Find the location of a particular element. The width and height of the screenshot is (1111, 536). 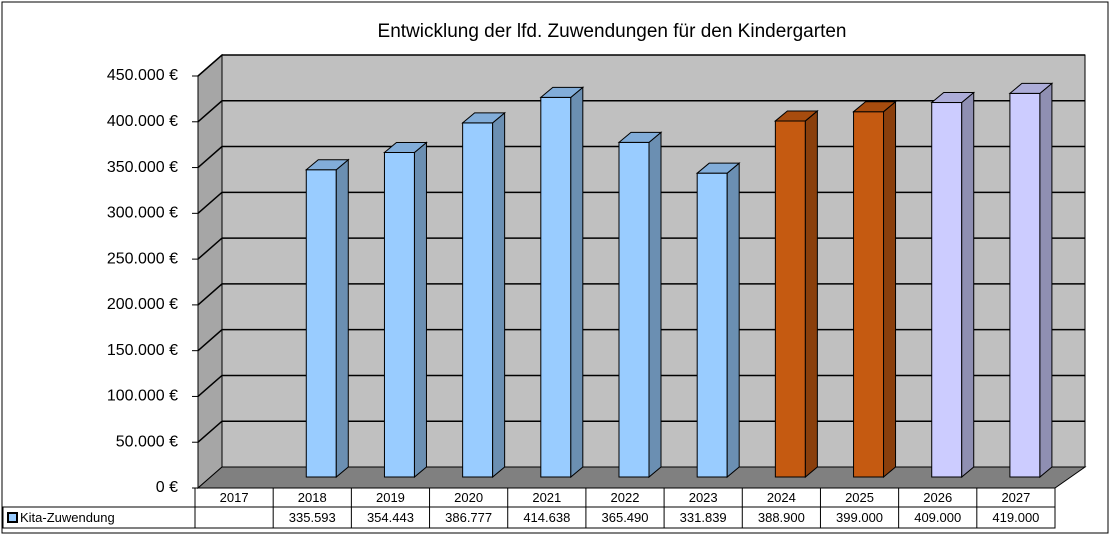

y-tick-label: 50.000 € is located at coordinates (147, 441).